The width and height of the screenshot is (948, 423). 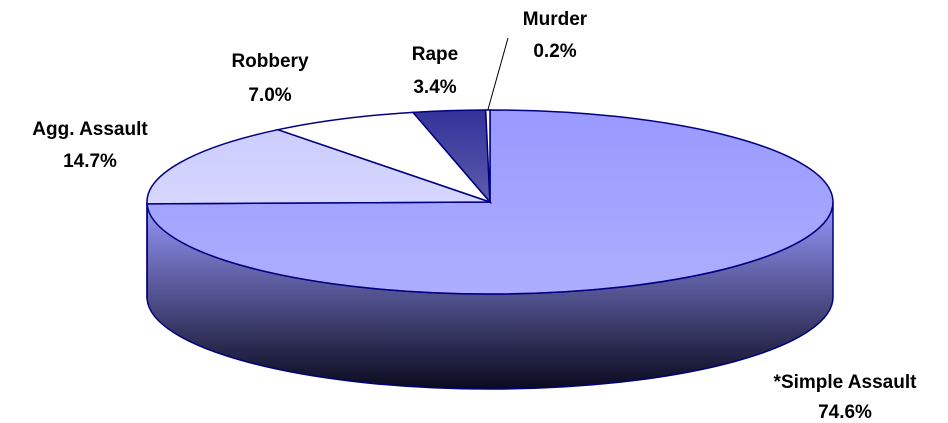 What do you see at coordinates (270, 61) in the screenshot?
I see `slice-label: Robbery` at bounding box center [270, 61].